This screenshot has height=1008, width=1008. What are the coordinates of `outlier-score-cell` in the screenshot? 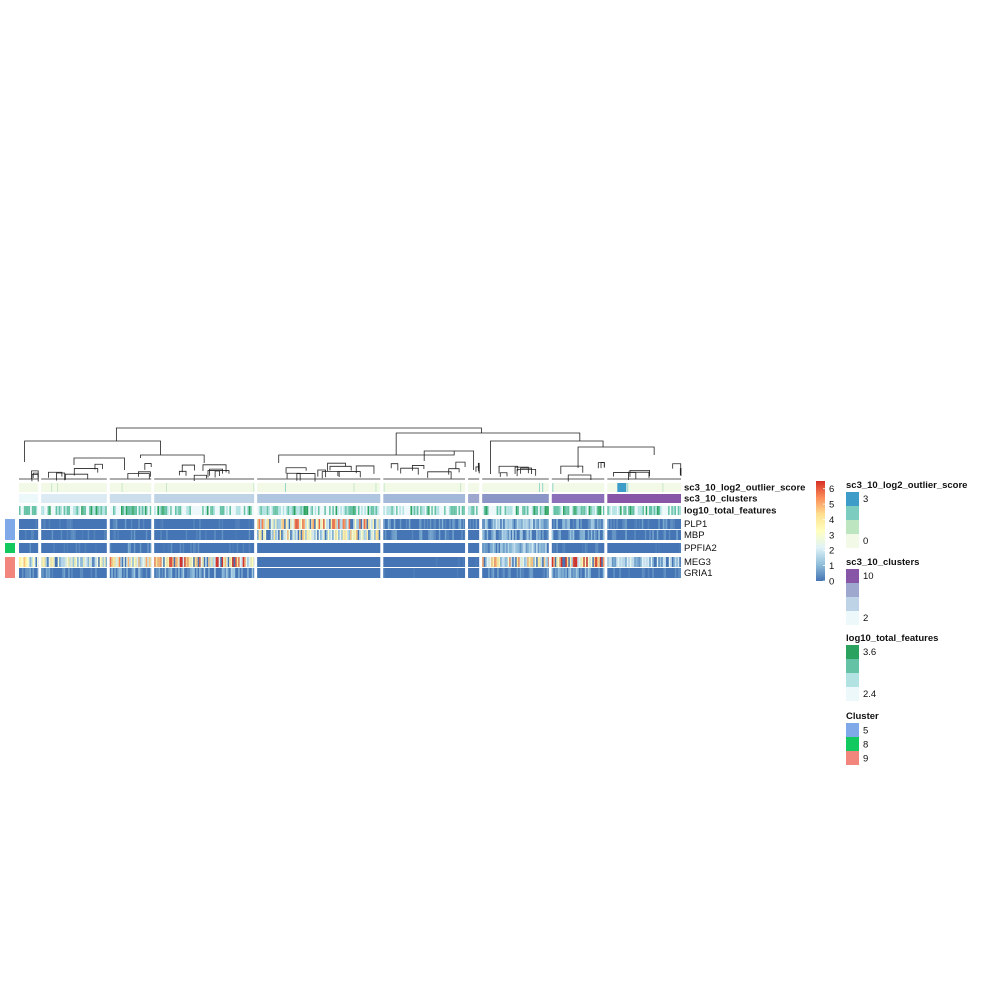 It's located at (644, 487).